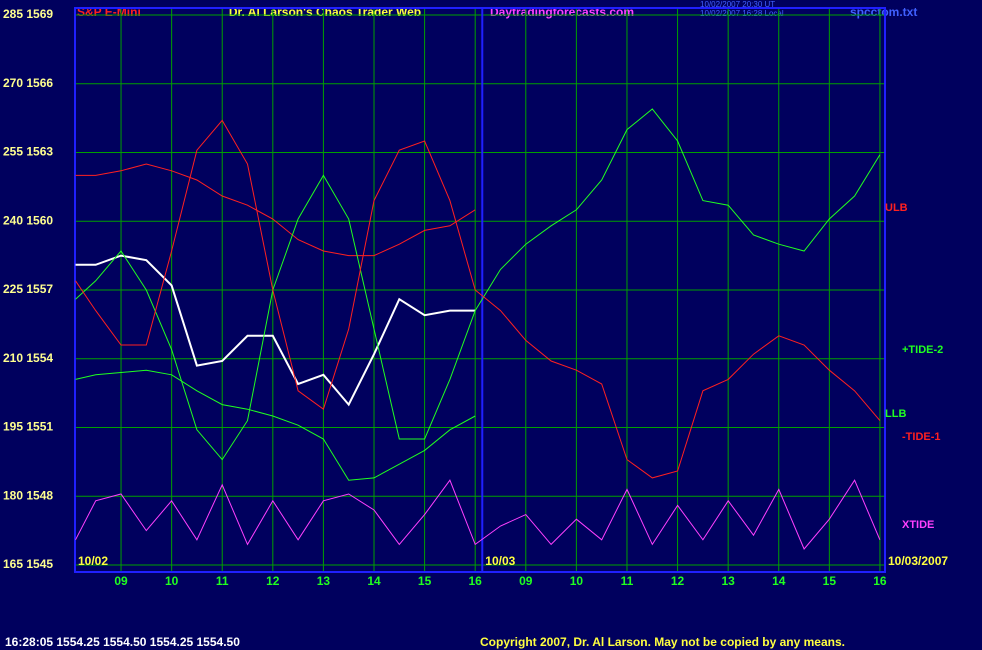 The height and width of the screenshot is (650, 982). Describe the element at coordinates (28, 564) in the screenshot. I see `y-tick-label: 165 1545` at that location.